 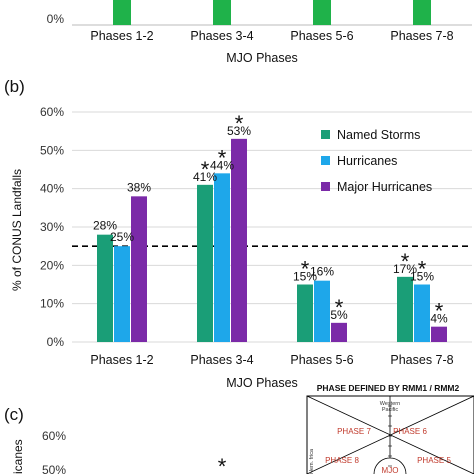 What do you see at coordinates (54, 468) in the screenshot?
I see `panel-c-ytick-50: 50%` at bounding box center [54, 468].